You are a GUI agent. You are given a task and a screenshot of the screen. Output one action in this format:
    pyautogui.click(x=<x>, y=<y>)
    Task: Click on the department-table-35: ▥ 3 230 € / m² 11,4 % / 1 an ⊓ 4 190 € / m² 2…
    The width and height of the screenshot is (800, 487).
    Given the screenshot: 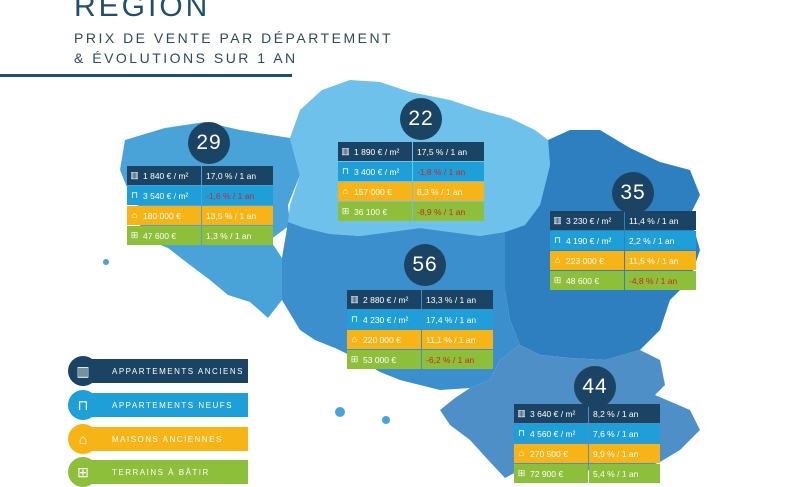 What is the action you would take?
    pyautogui.click(x=623, y=251)
    